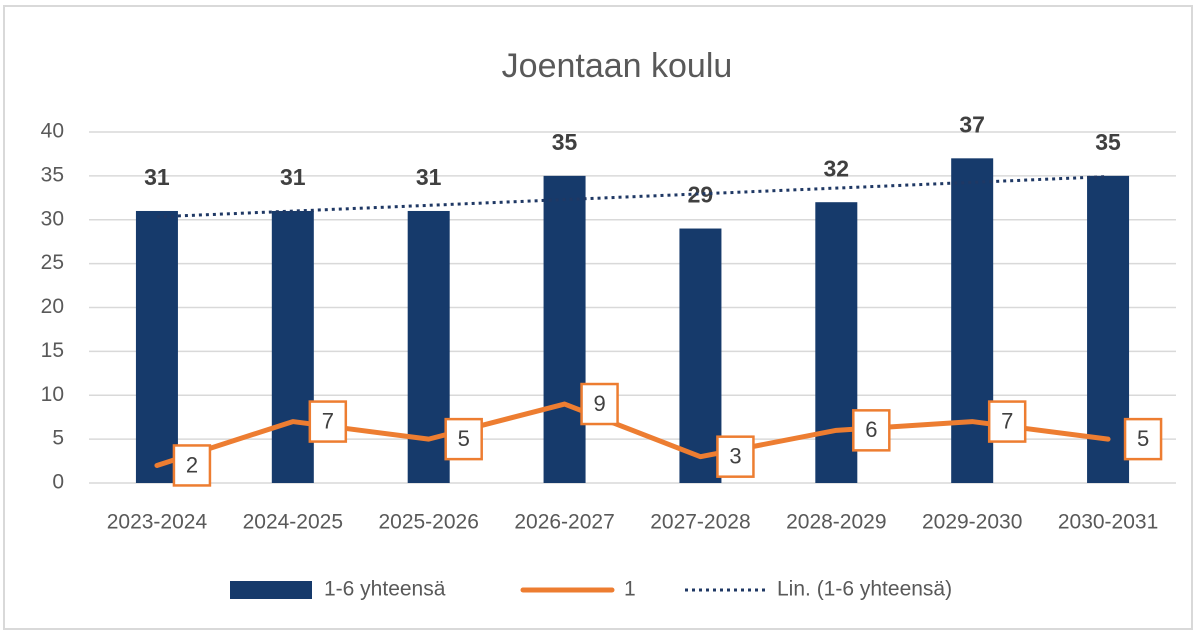 This screenshot has height=633, width=1198. What do you see at coordinates (52, 131) in the screenshot?
I see `y-tick-label: 40` at bounding box center [52, 131].